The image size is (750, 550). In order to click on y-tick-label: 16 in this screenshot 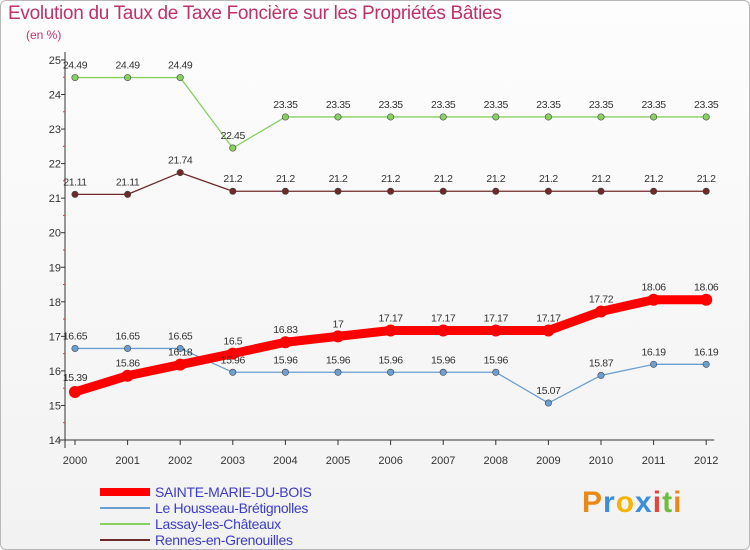, I will do `click(55, 372)`.